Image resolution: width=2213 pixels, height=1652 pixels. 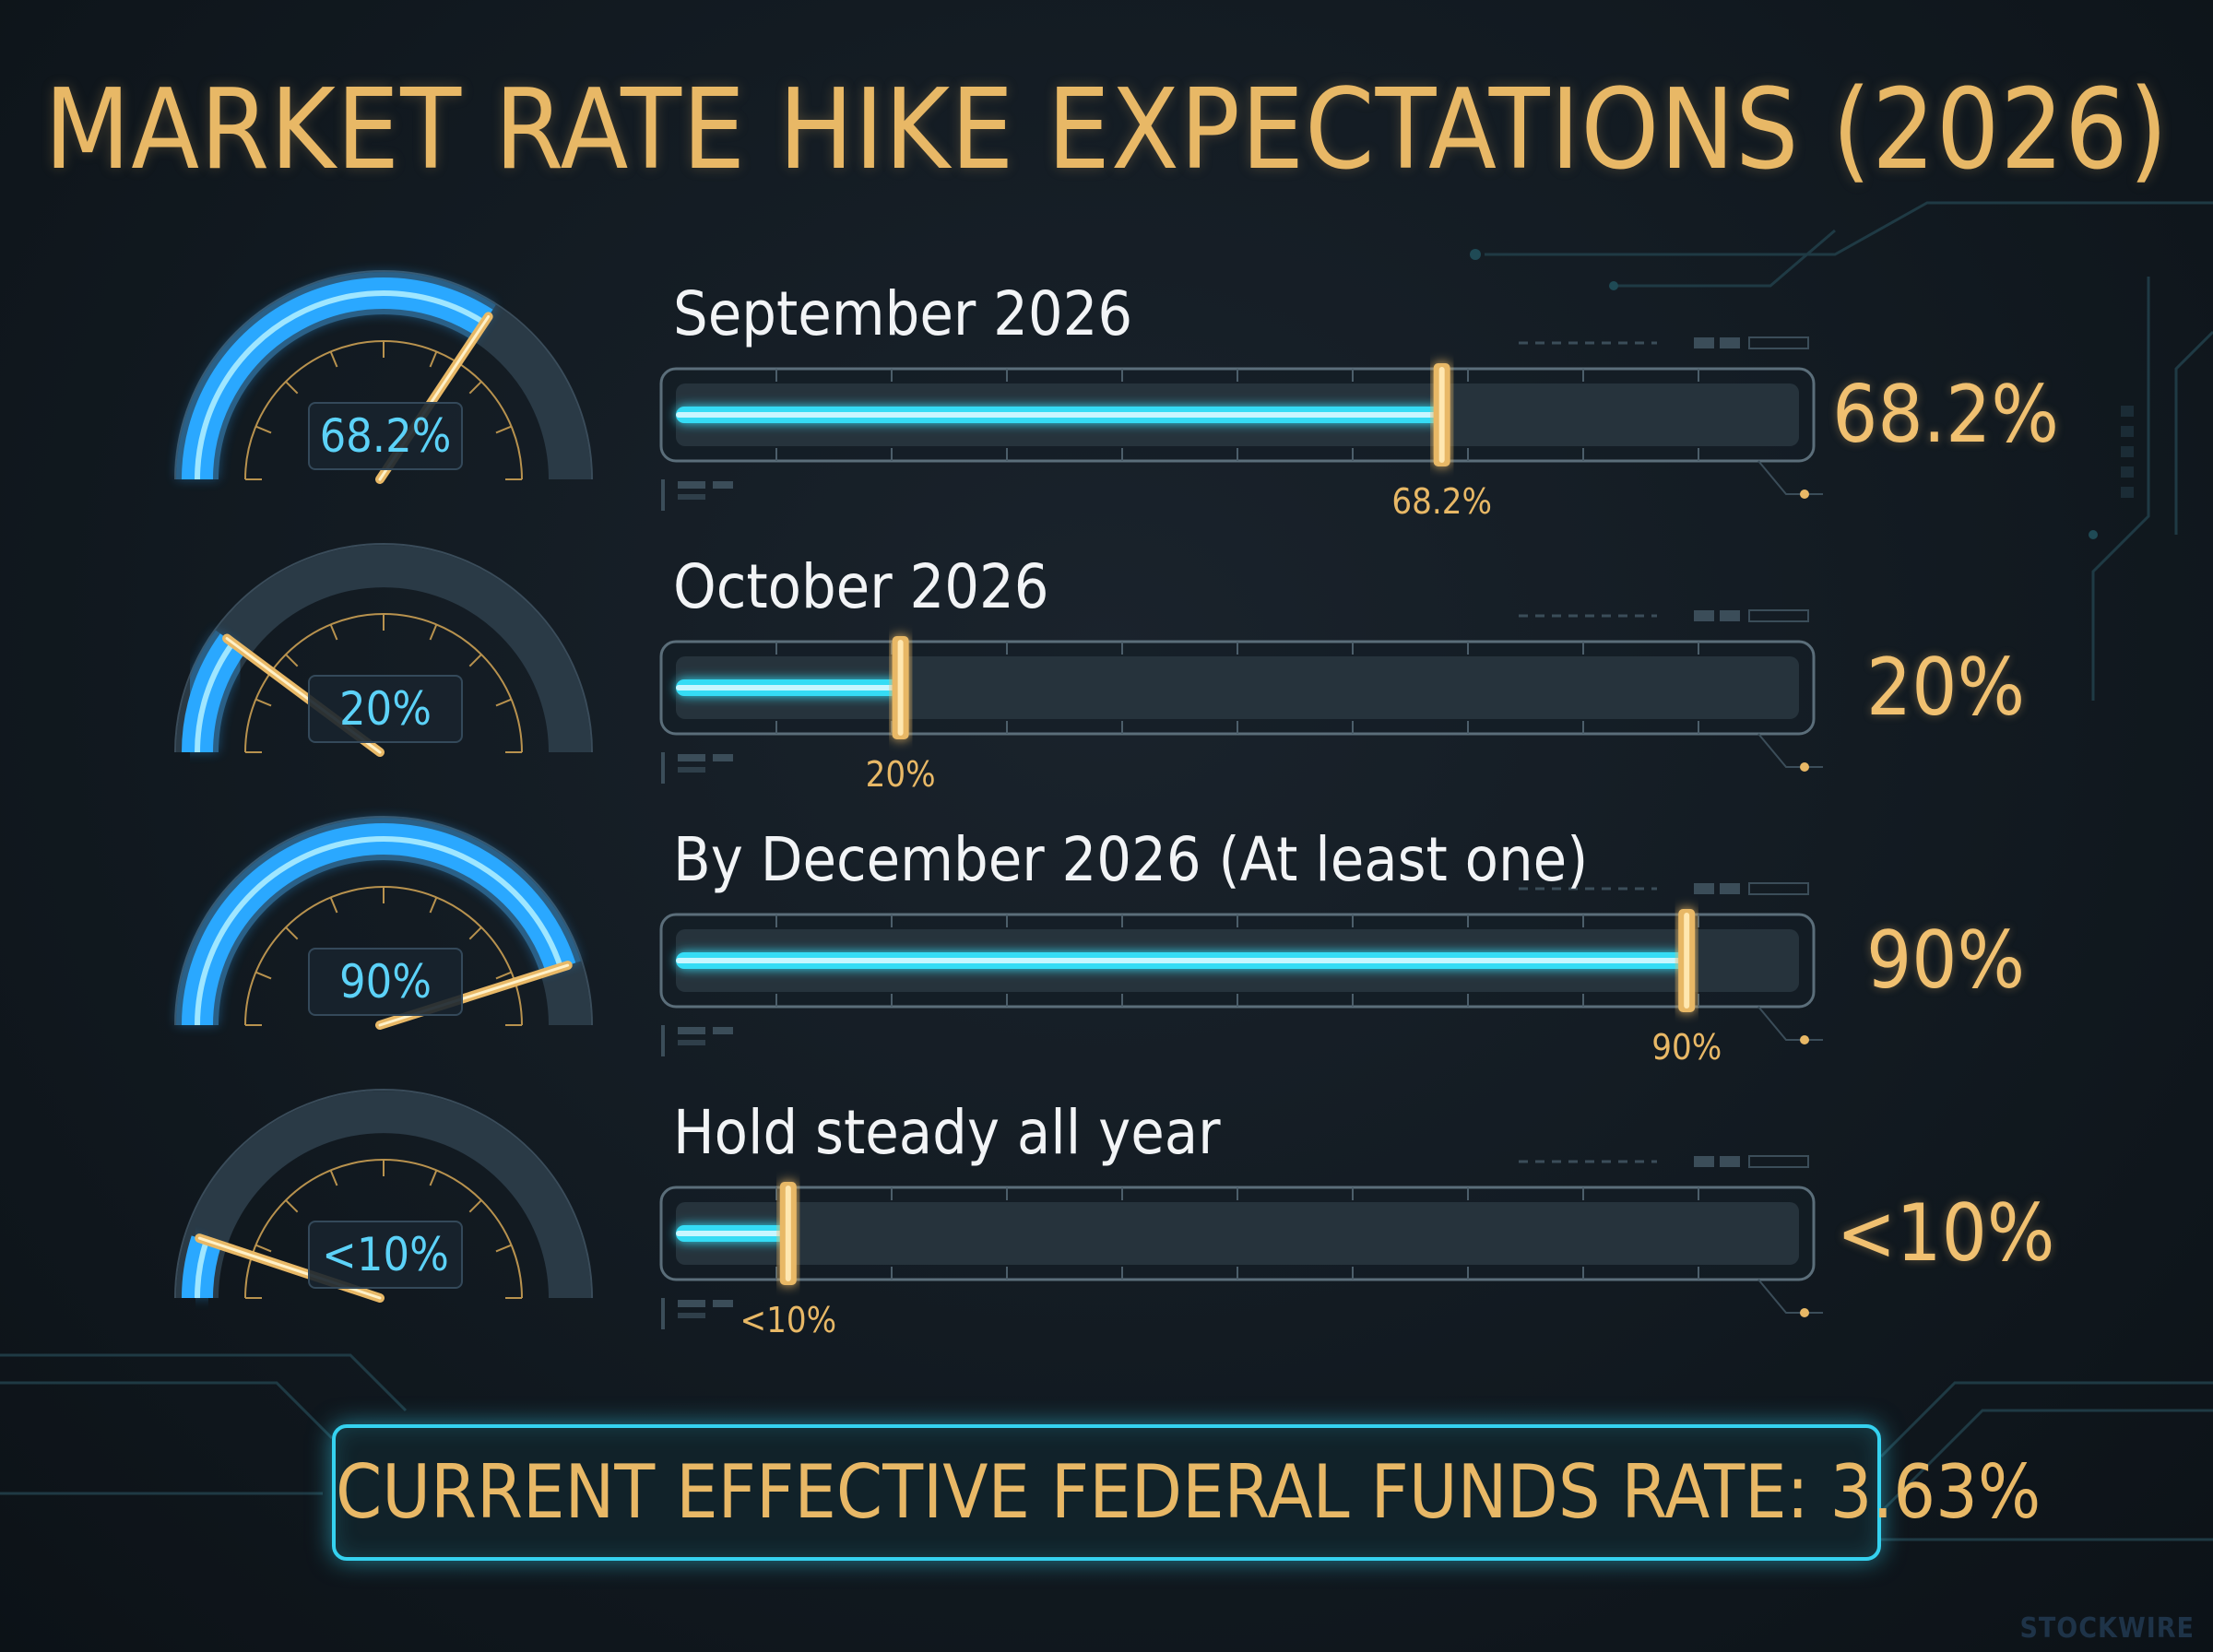 What do you see at coordinates (1131, 859) in the screenshot?
I see `category-label-2: By December 2026 (At least one)` at bounding box center [1131, 859].